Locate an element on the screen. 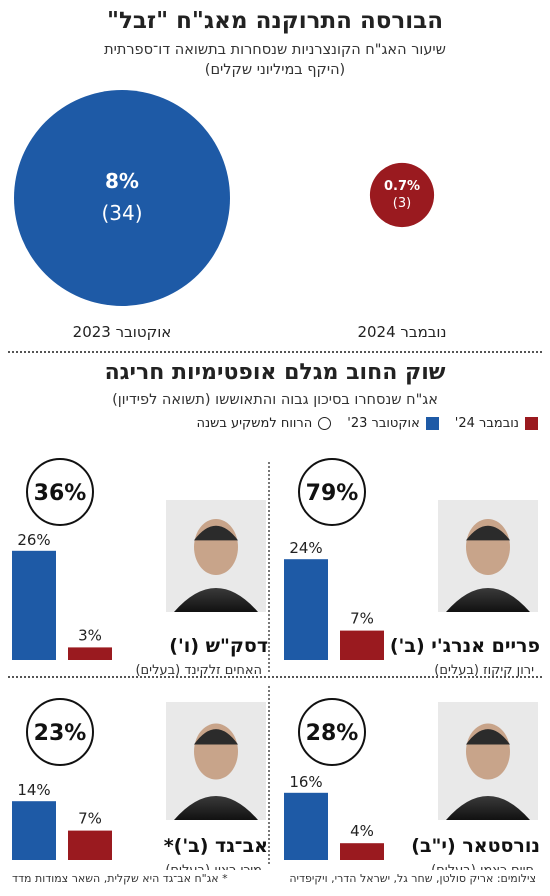  company-name-3: אב־גד (ב')* is located at coordinates (216, 846).